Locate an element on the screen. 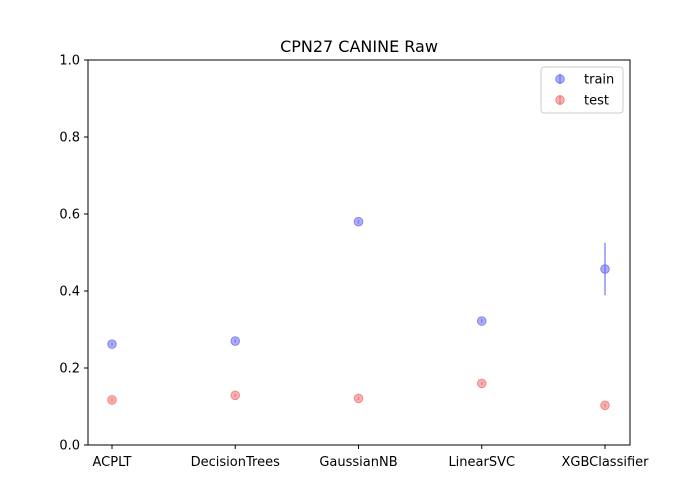 The height and width of the screenshot is (500, 700). x-tick-label: ACPLT is located at coordinates (112, 462).